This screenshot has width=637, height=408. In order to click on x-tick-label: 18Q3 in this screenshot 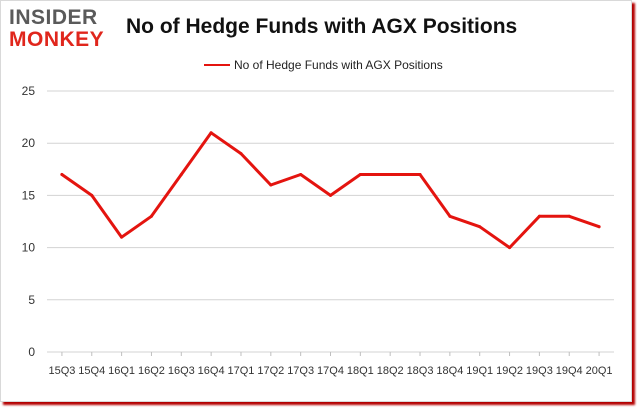, I will do `click(420, 371)`.